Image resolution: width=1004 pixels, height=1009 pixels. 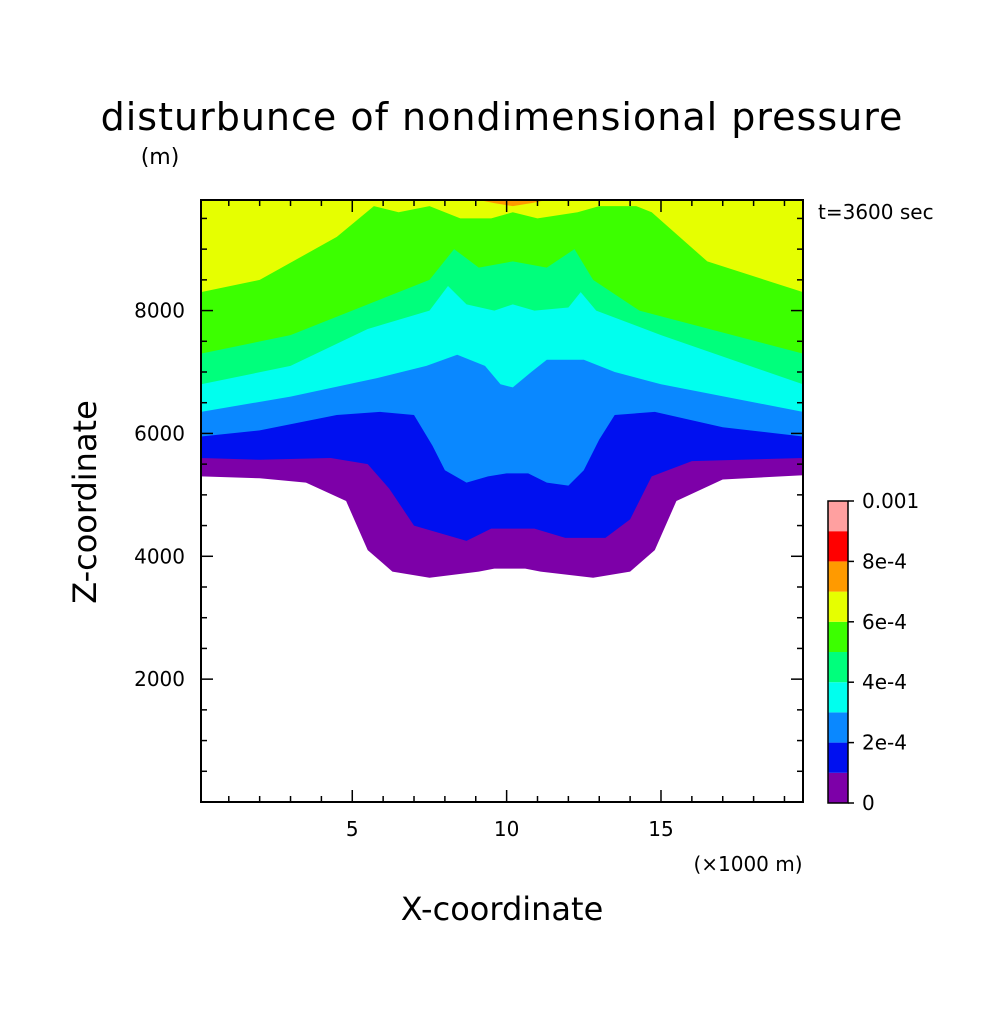 I want to click on y-tick-label: 2000, so click(x=159, y=679).